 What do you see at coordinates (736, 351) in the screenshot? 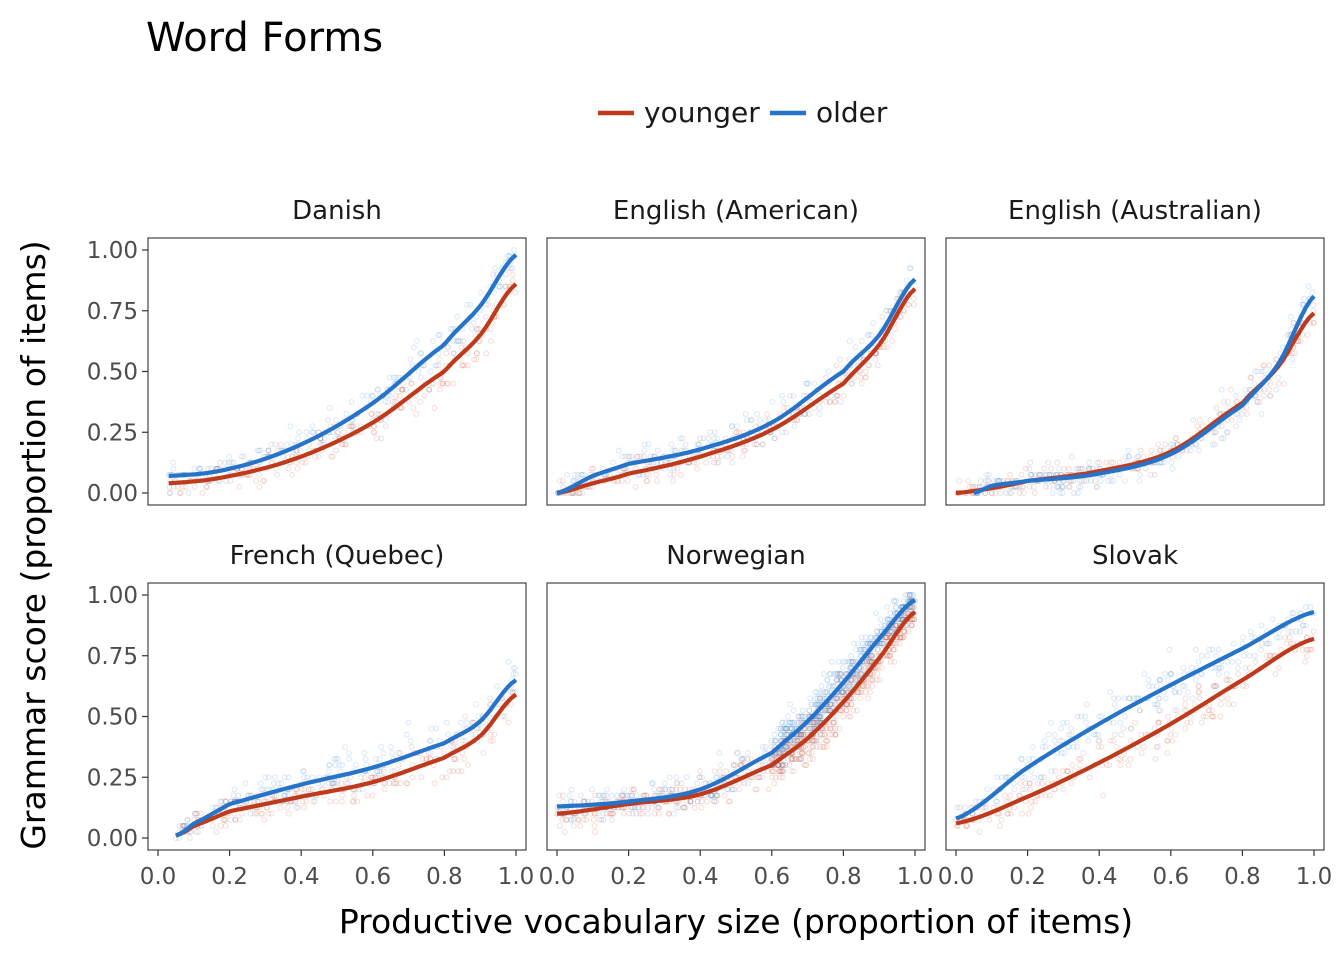
I see `panel-english-american: English (American)` at bounding box center [736, 351].